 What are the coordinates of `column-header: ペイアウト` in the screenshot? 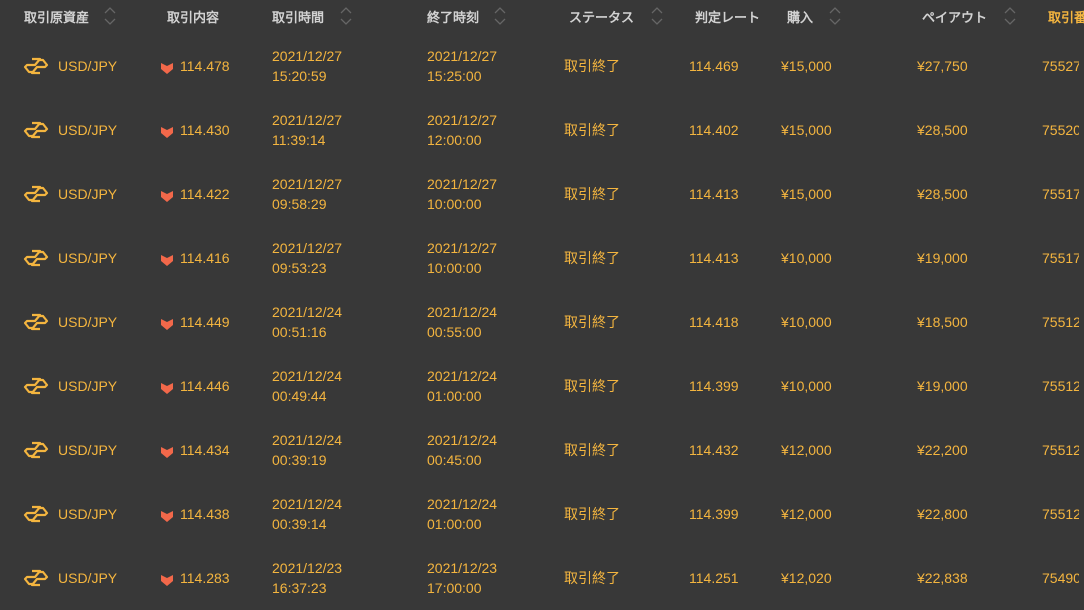 It's located at (955, 17).